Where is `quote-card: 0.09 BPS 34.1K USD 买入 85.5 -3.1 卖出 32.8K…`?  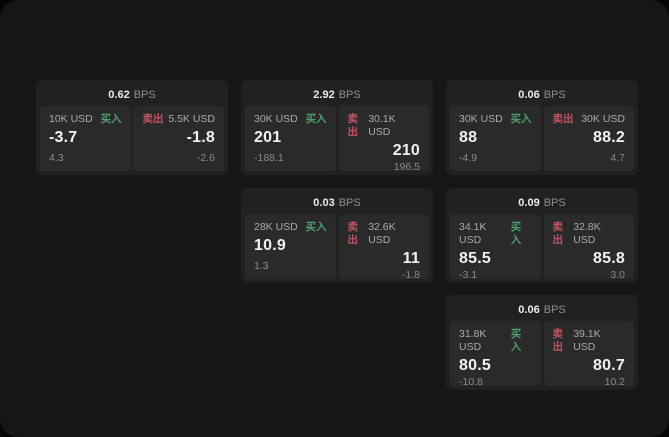
quote-card: 0.09 BPS 34.1K USD 买入 85.5 -3.1 卖出 32.8K… is located at coordinates (542, 235).